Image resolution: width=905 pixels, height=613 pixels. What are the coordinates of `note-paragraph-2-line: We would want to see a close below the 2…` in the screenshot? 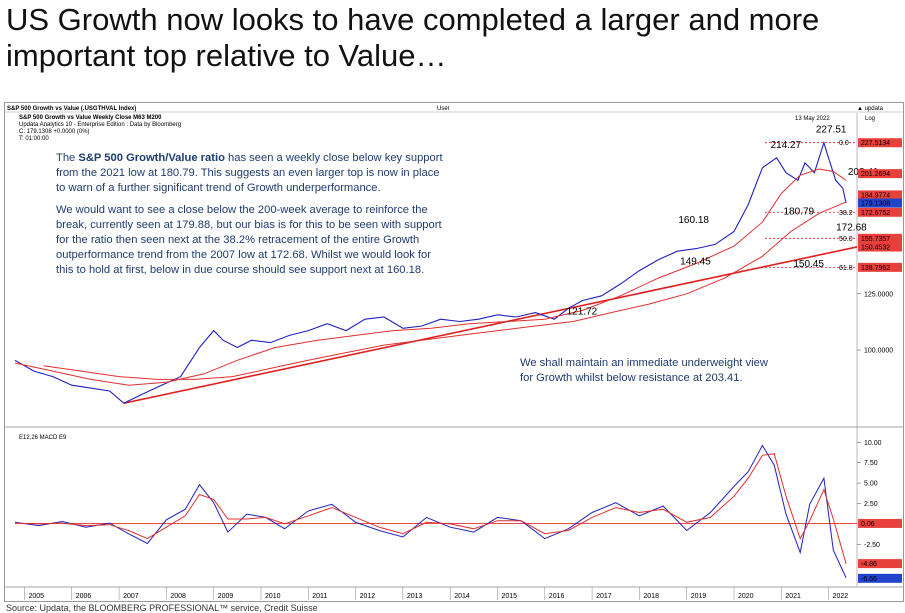 It's located at (242, 210).